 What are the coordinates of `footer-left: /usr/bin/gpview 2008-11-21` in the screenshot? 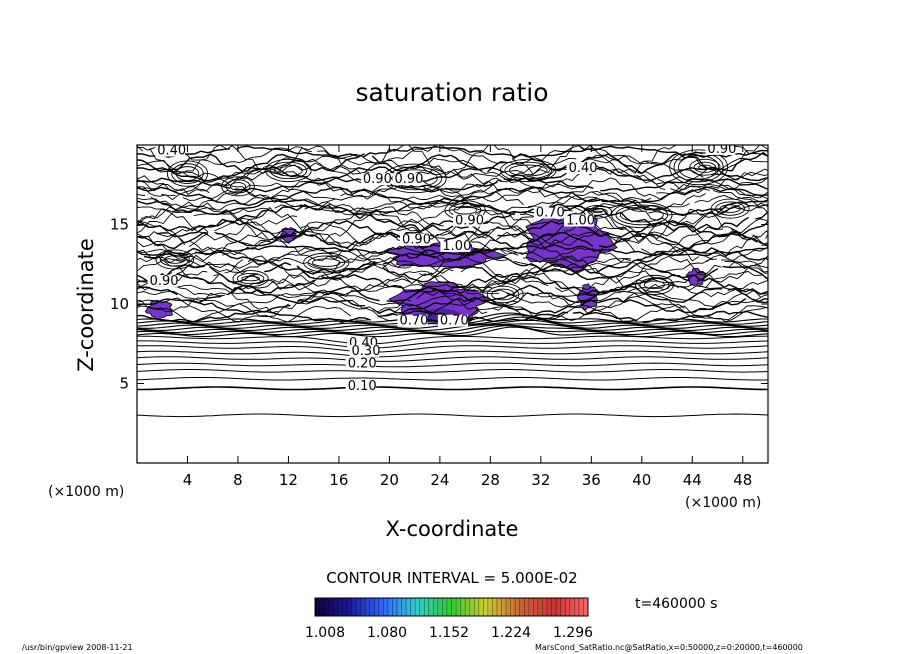 It's located at (77, 647).